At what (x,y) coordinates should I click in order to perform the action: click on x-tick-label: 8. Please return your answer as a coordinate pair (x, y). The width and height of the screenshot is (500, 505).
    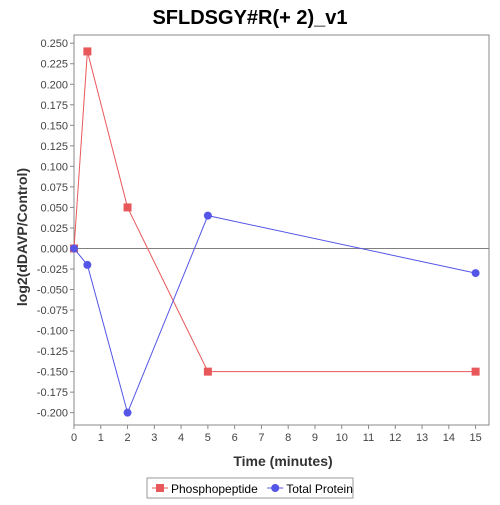
    Looking at the image, I should click on (288, 438).